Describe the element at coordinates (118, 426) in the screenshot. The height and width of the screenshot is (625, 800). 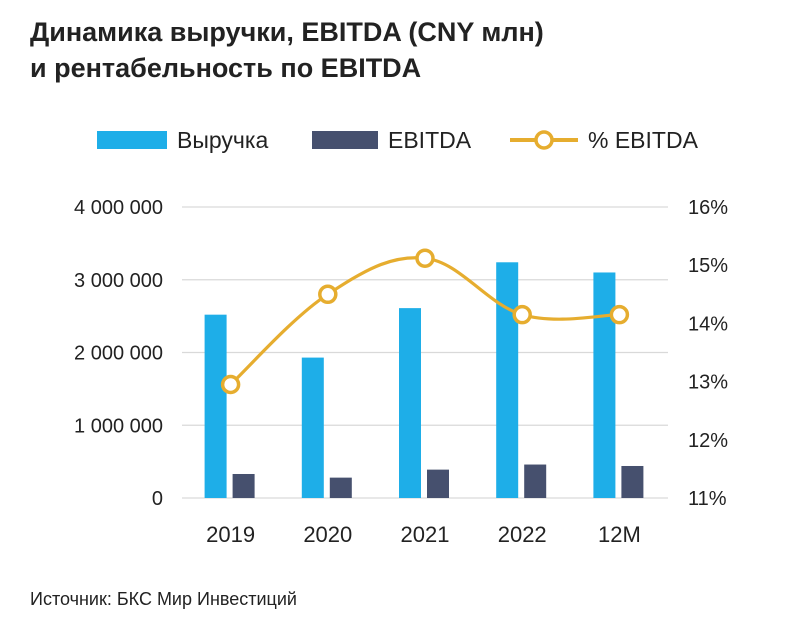
I see `y-left-tick-label: 1 000 000` at that location.